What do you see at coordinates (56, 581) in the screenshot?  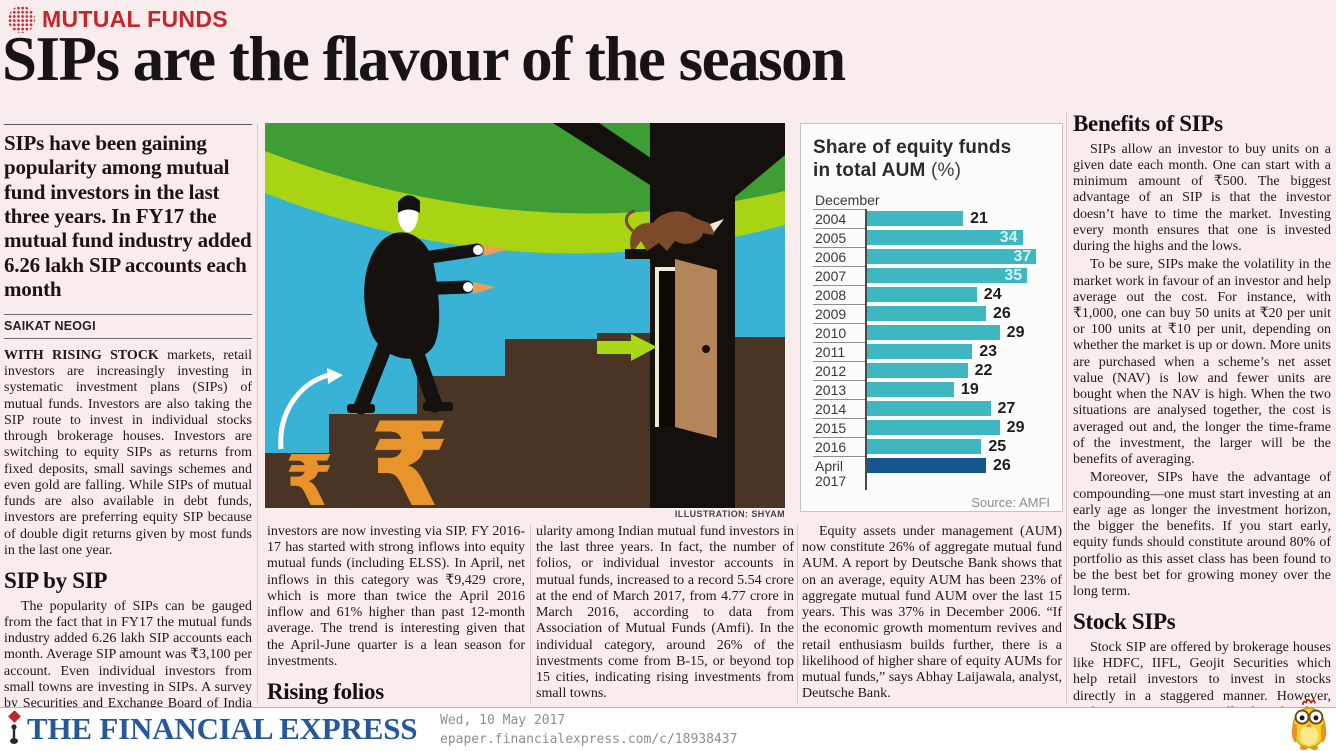 I see `section-heading-sip-by-sip: SIP by SIP` at bounding box center [56, 581].